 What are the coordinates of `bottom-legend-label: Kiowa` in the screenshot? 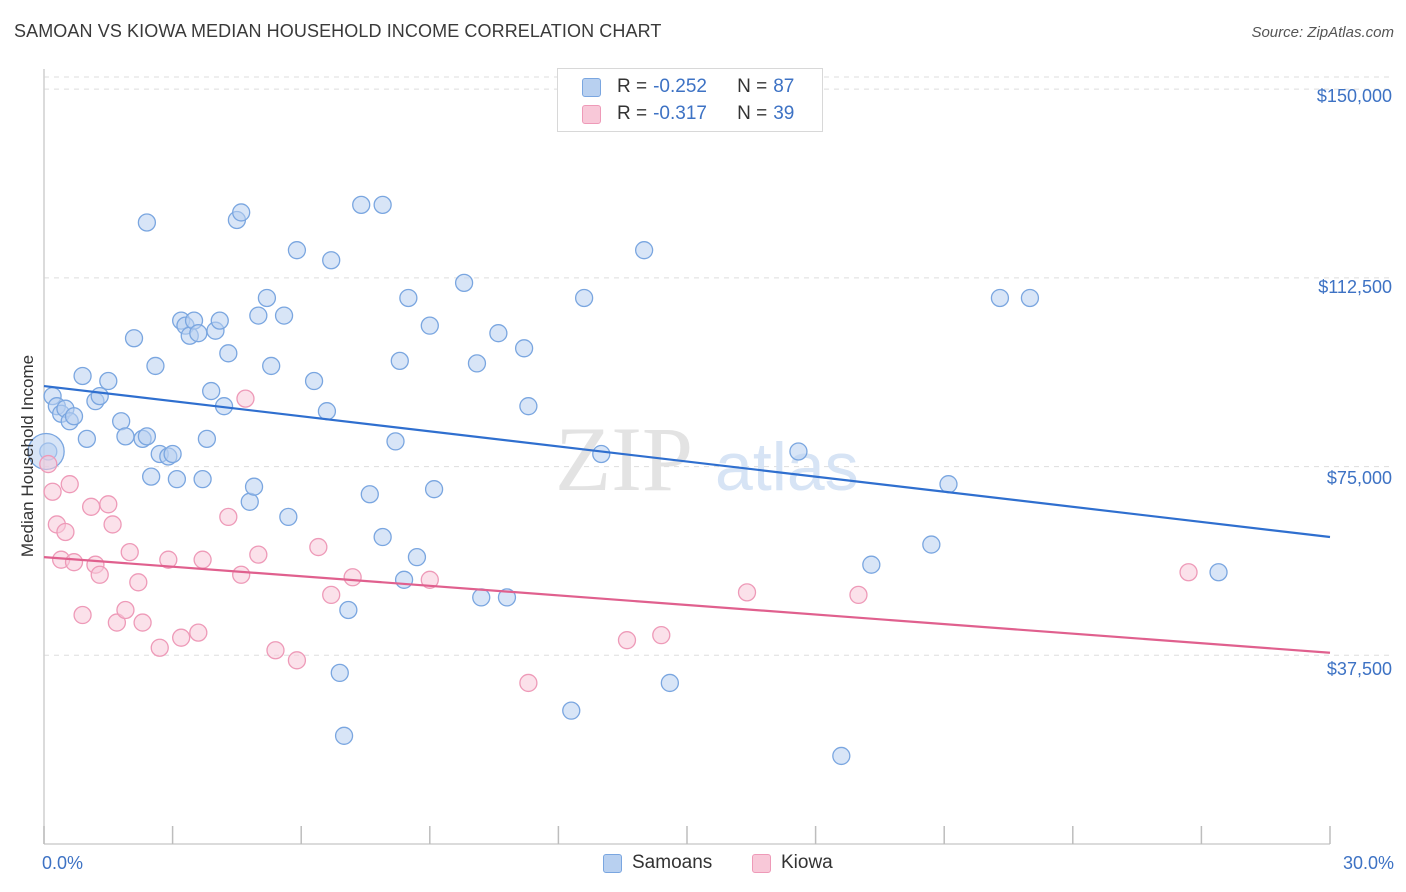 It's located at (807, 862).